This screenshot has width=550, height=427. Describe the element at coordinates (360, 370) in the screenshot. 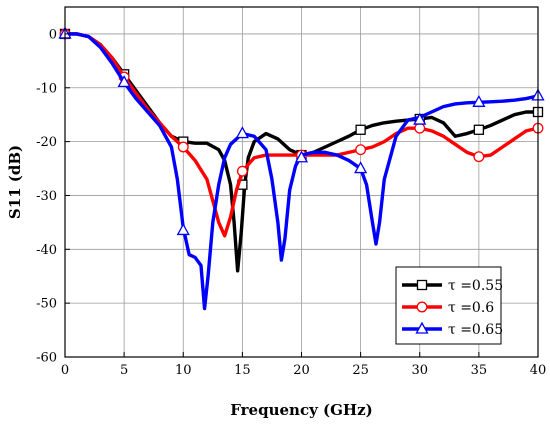

I see `x-tick-label: 25` at that location.